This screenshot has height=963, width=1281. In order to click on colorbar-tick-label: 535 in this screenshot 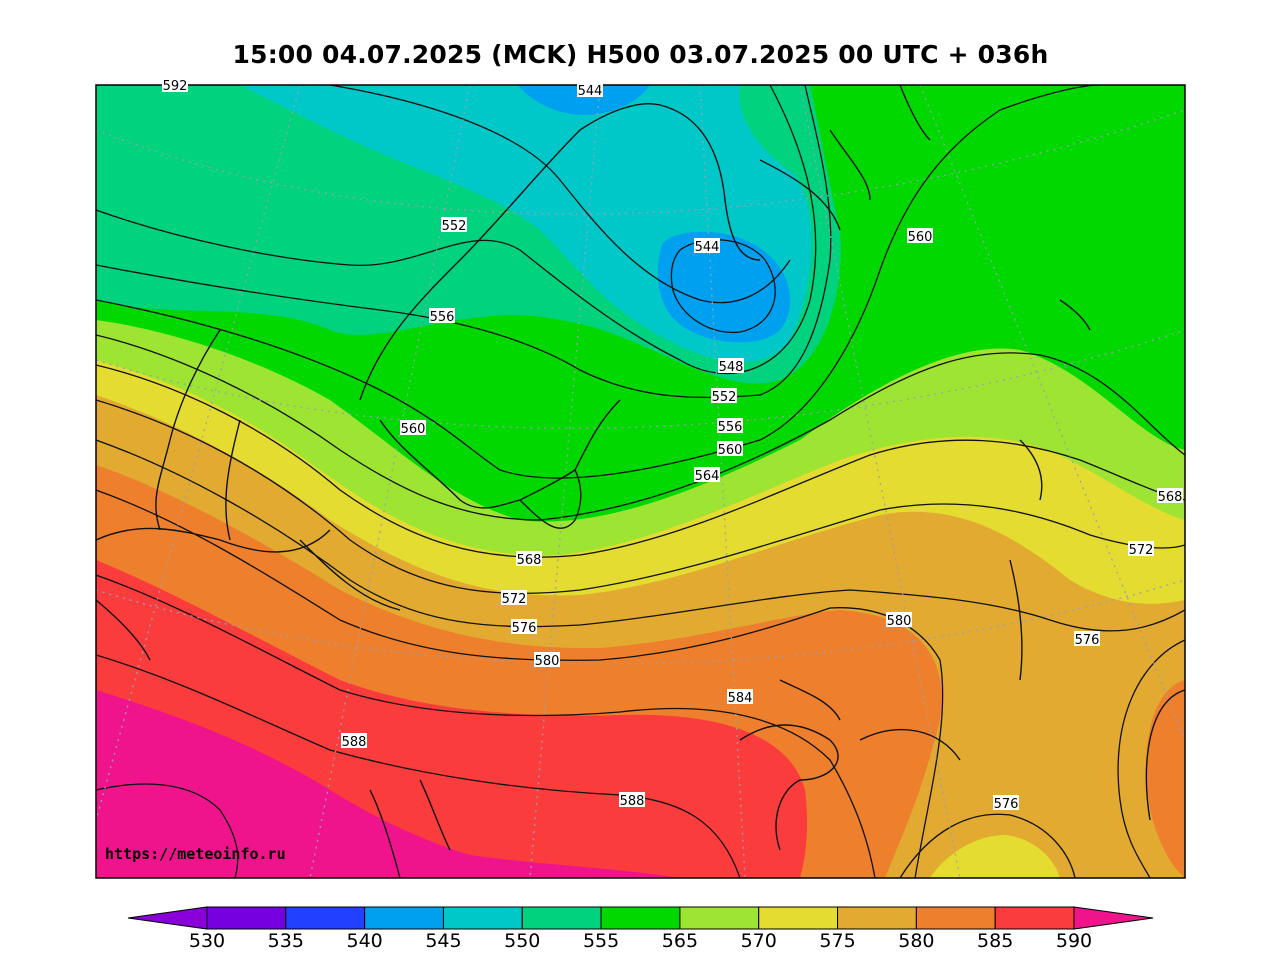, I will do `click(285, 941)`.